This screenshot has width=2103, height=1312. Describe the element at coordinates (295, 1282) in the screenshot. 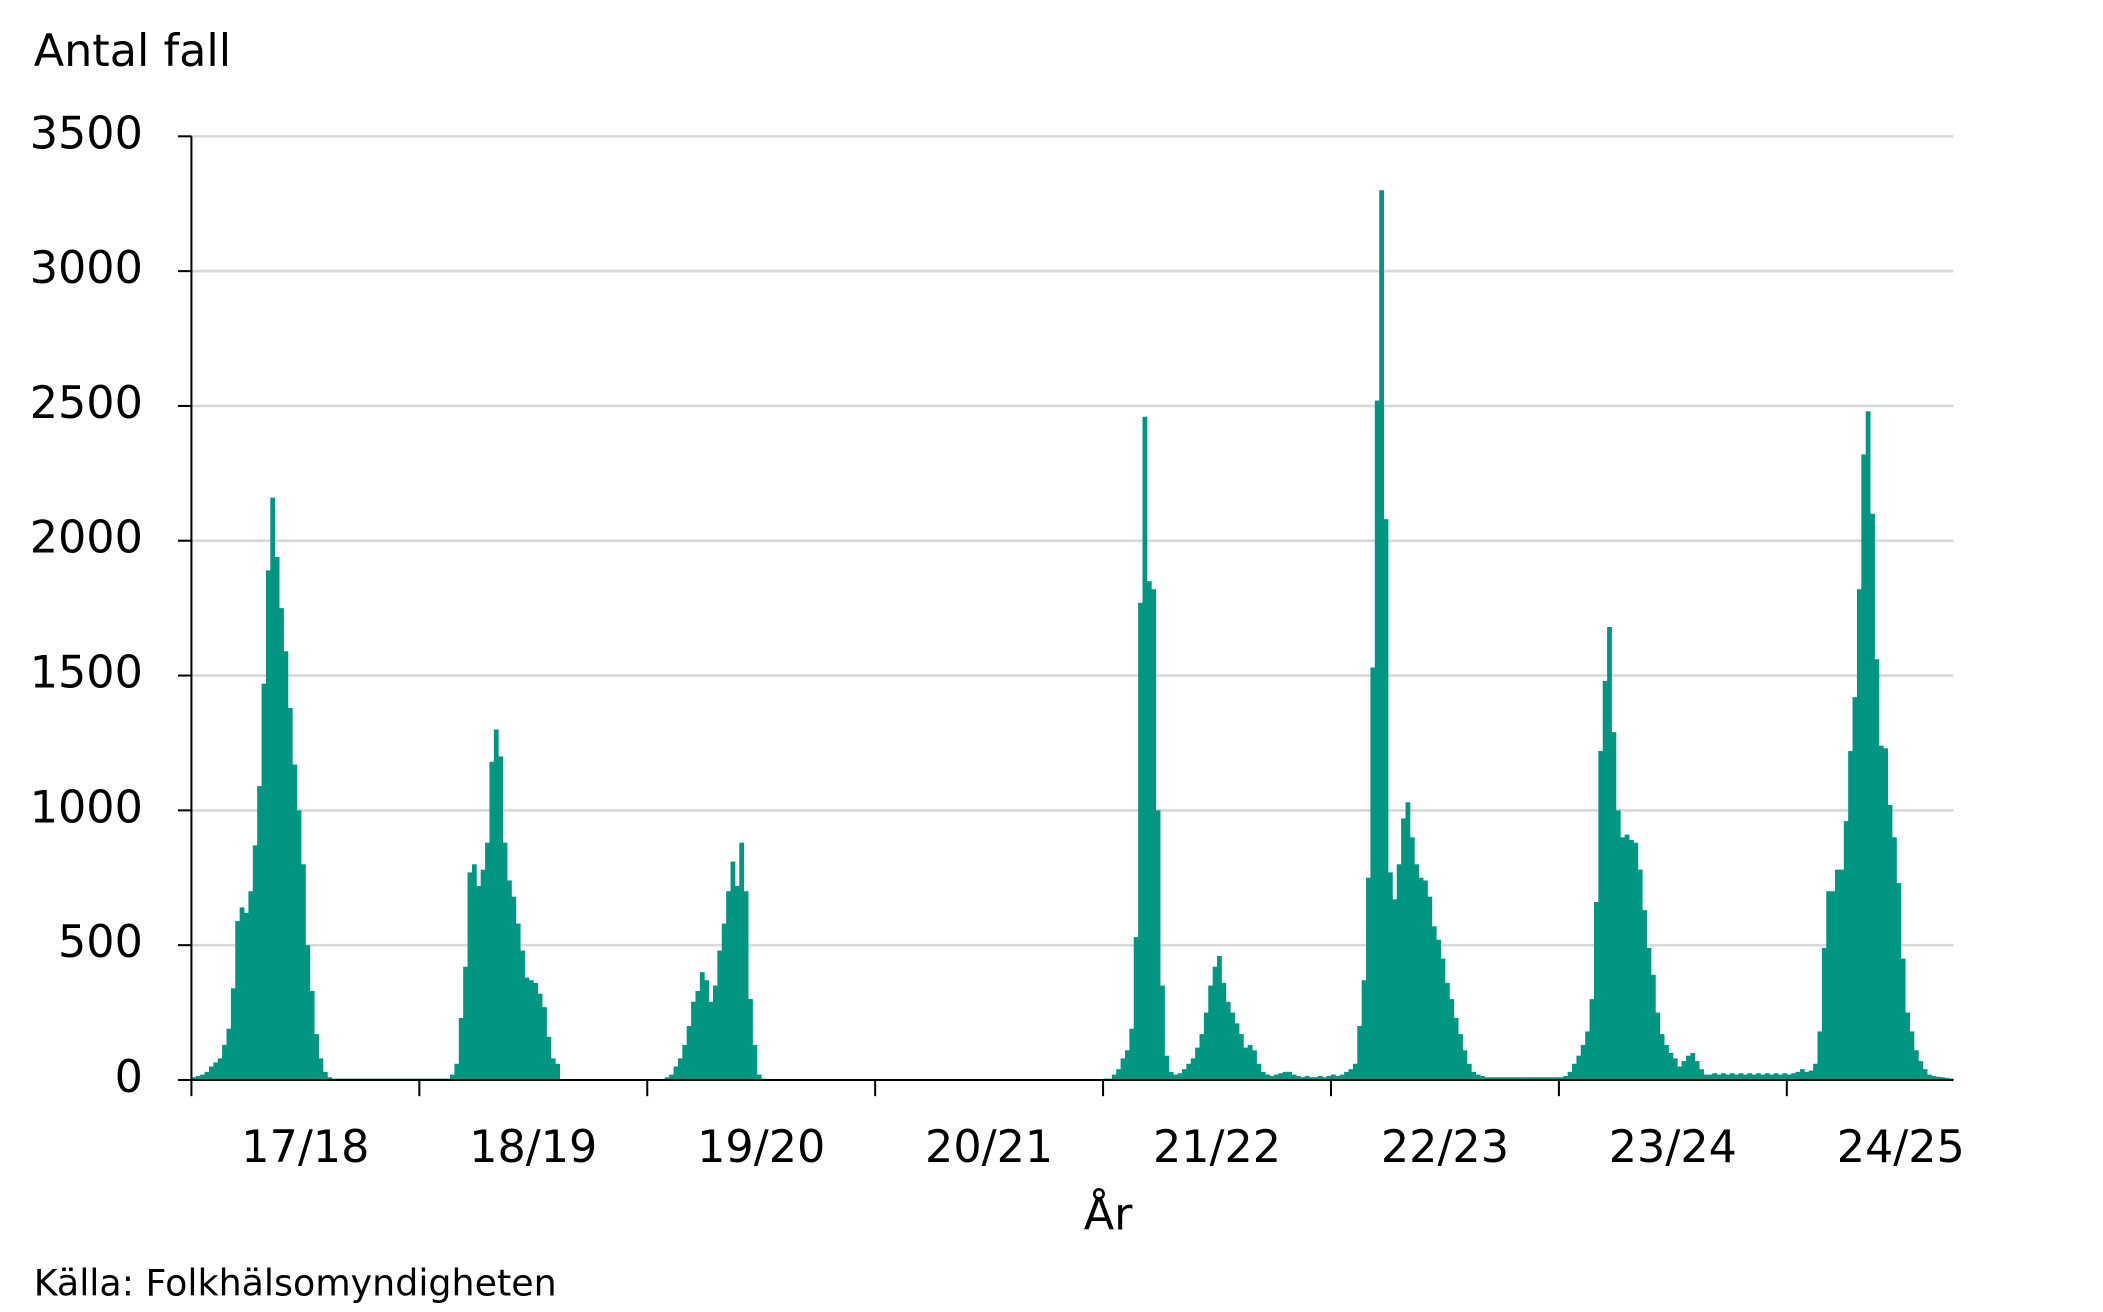

I see `source-note: Källa: Folkhälsomyndigheten` at that location.